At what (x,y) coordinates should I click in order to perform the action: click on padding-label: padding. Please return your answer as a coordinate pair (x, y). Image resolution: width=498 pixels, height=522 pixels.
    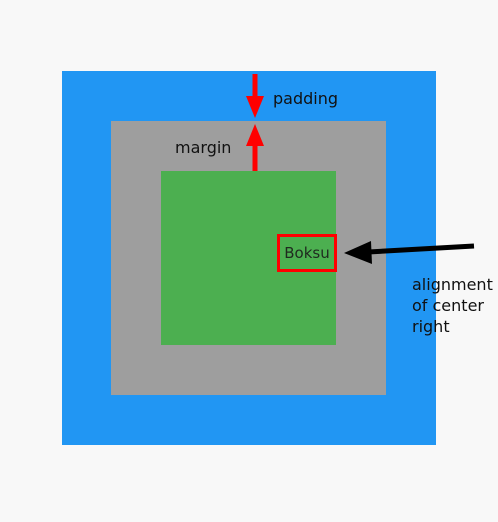
    Looking at the image, I should click on (306, 98).